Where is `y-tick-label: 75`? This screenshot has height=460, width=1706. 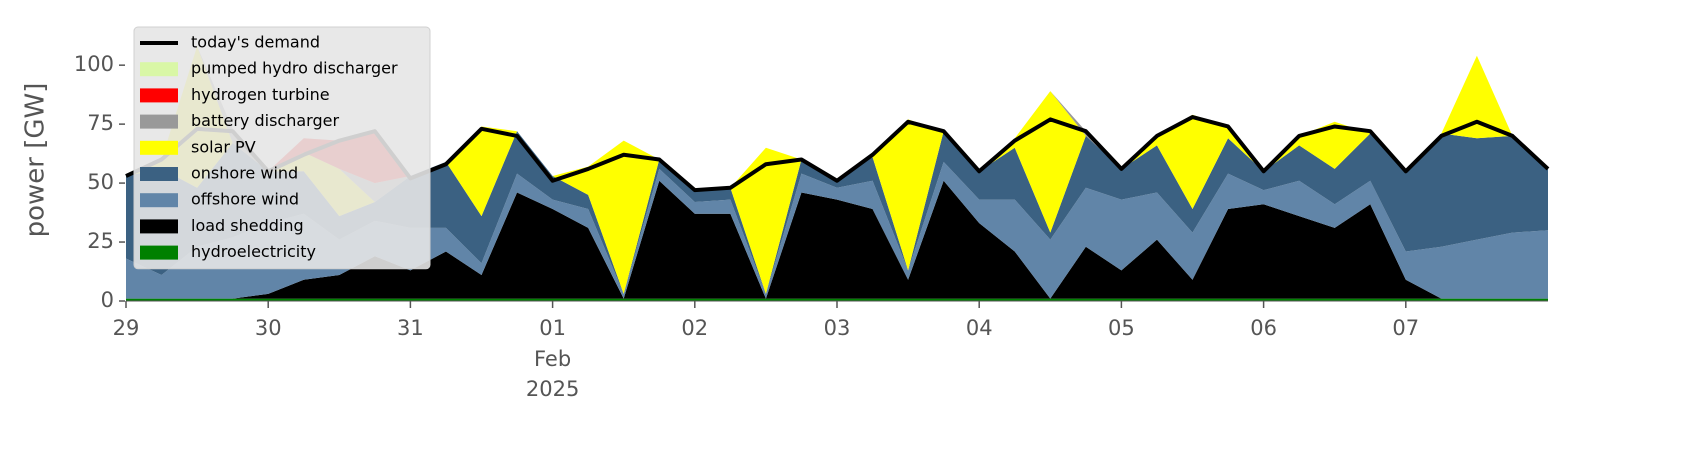 y-tick-label: 75 is located at coordinates (100, 123).